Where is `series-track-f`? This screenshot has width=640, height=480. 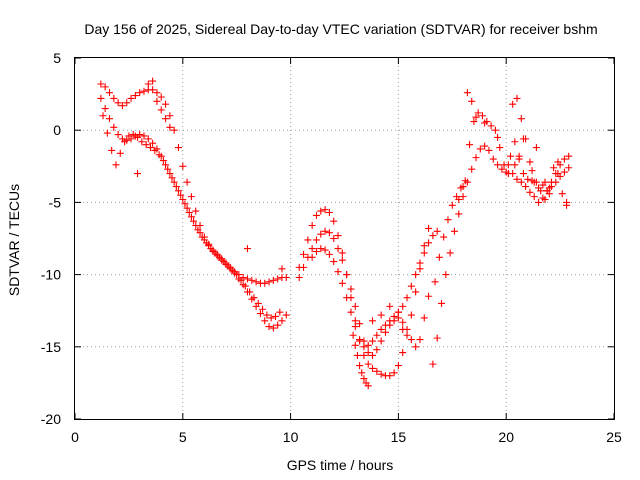
series-track-f is located at coordinates (374, 289).